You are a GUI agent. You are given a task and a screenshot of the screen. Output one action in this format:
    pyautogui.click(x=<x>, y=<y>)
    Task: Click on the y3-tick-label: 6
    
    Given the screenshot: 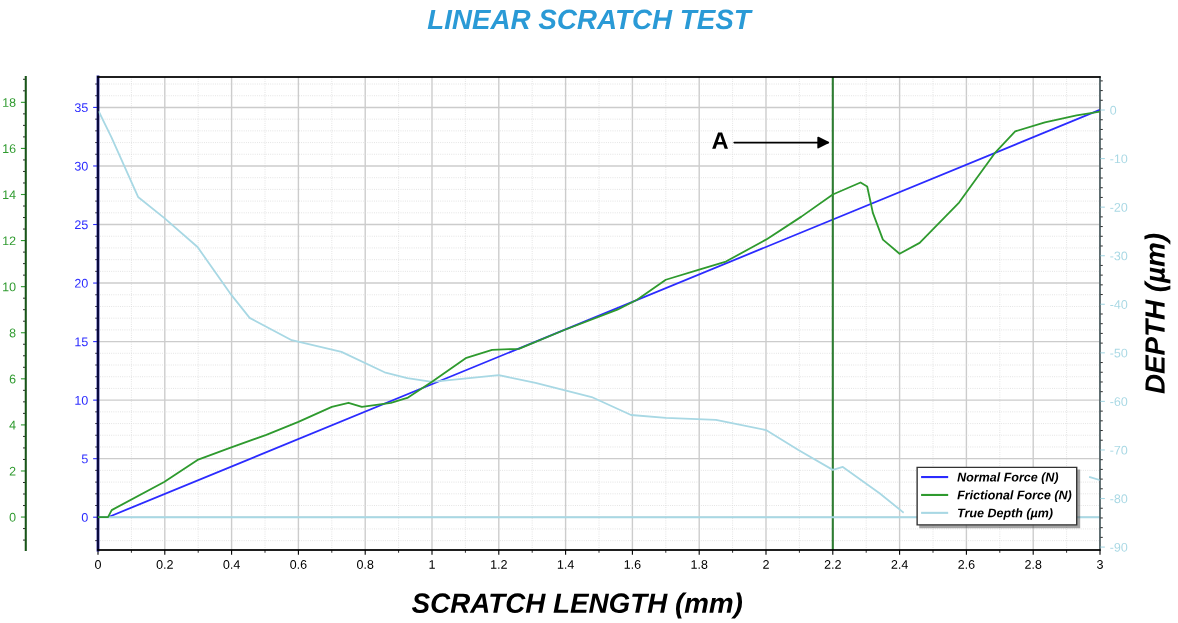 What is the action you would take?
    pyautogui.click(x=12, y=379)
    